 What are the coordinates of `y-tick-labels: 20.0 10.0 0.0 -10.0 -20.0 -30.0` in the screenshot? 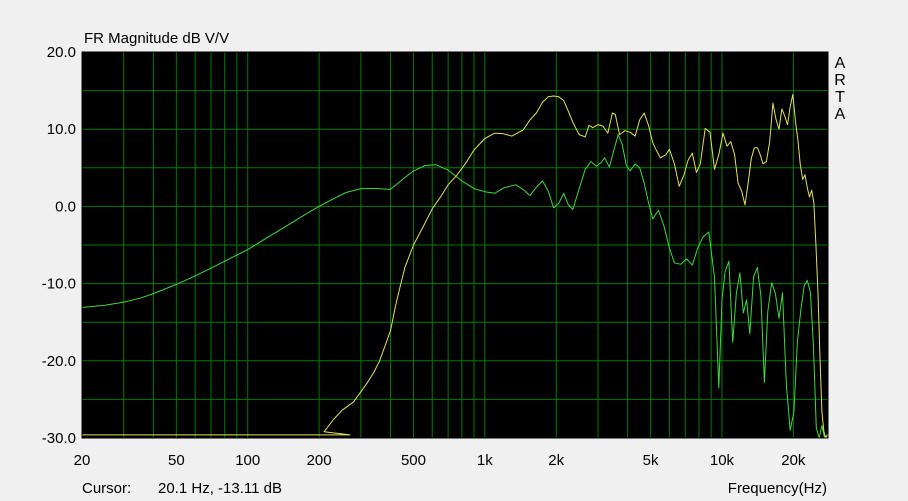 It's located at (59, 245).